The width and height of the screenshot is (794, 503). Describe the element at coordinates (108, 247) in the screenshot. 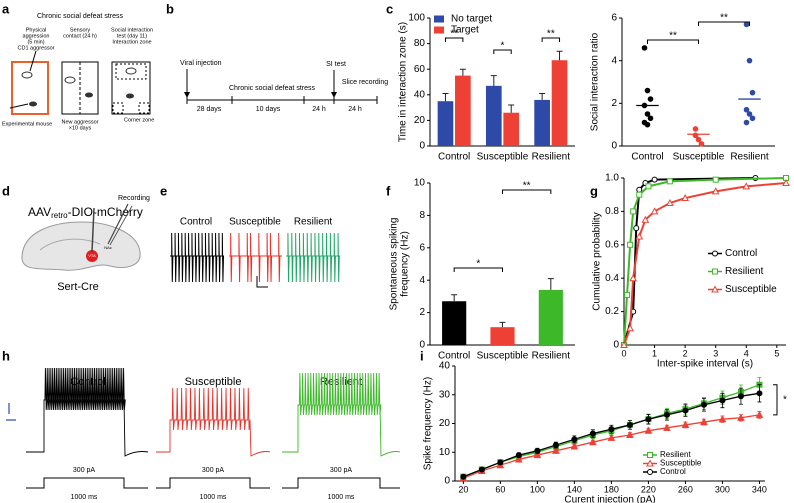

I see `label: NAc` at that location.